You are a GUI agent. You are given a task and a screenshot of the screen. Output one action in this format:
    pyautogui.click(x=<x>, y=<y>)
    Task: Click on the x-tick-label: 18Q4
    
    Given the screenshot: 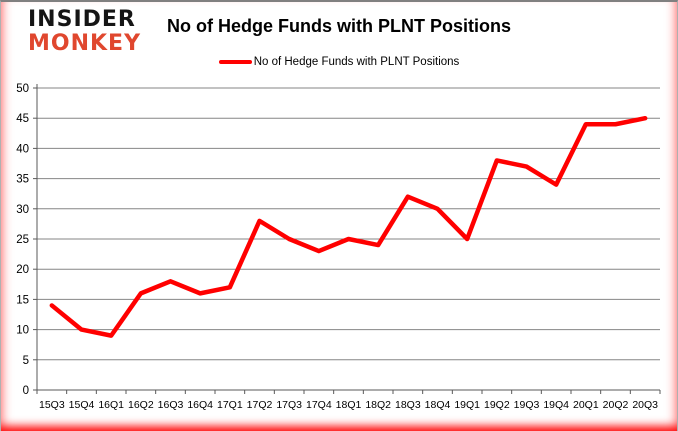 What is the action you would take?
    pyautogui.click(x=438, y=405)
    